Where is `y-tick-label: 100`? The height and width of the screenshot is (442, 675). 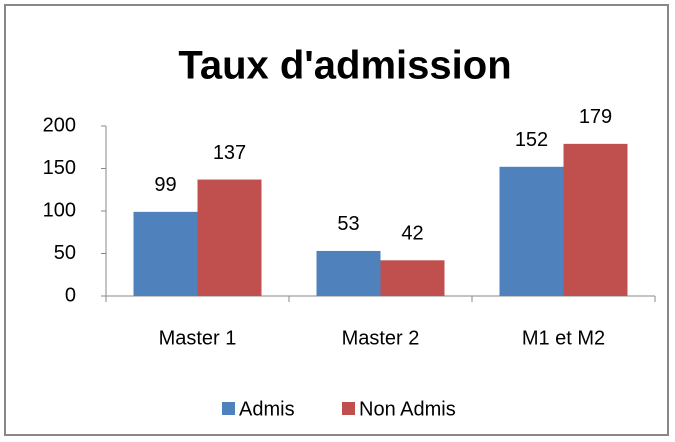
y-tick-label: 100 is located at coordinates (59, 210).